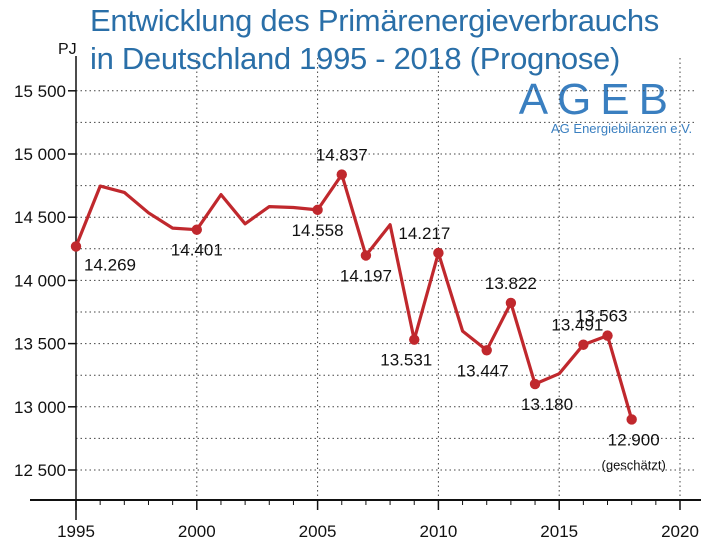  Describe the element at coordinates (67, 49) in the screenshot. I see `y-axis-label: PJ` at that location.